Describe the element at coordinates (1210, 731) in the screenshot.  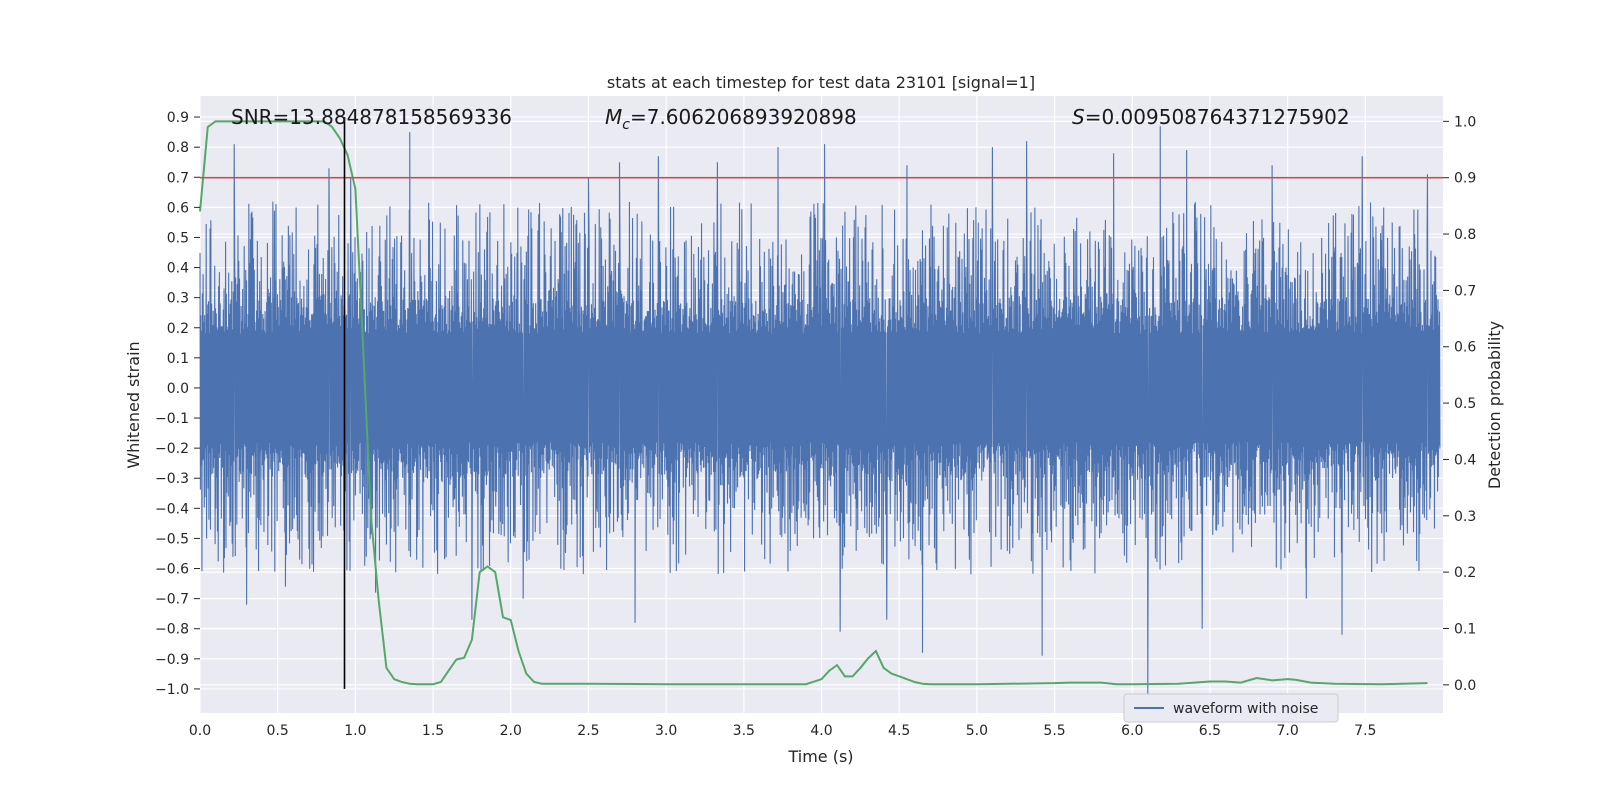
I see `x-tick-label: 6.5` at that location.